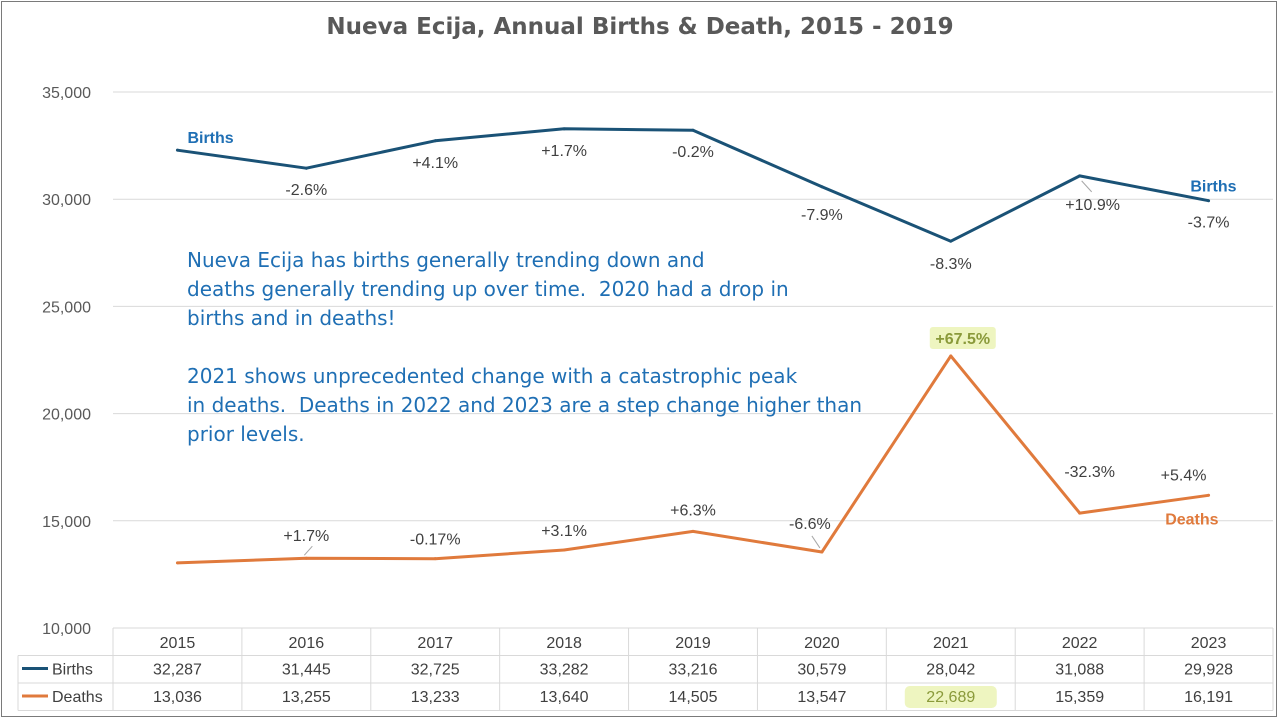 The width and height of the screenshot is (1280, 720). What do you see at coordinates (951, 643) in the screenshot?
I see `x-tick-label: 2021` at bounding box center [951, 643].